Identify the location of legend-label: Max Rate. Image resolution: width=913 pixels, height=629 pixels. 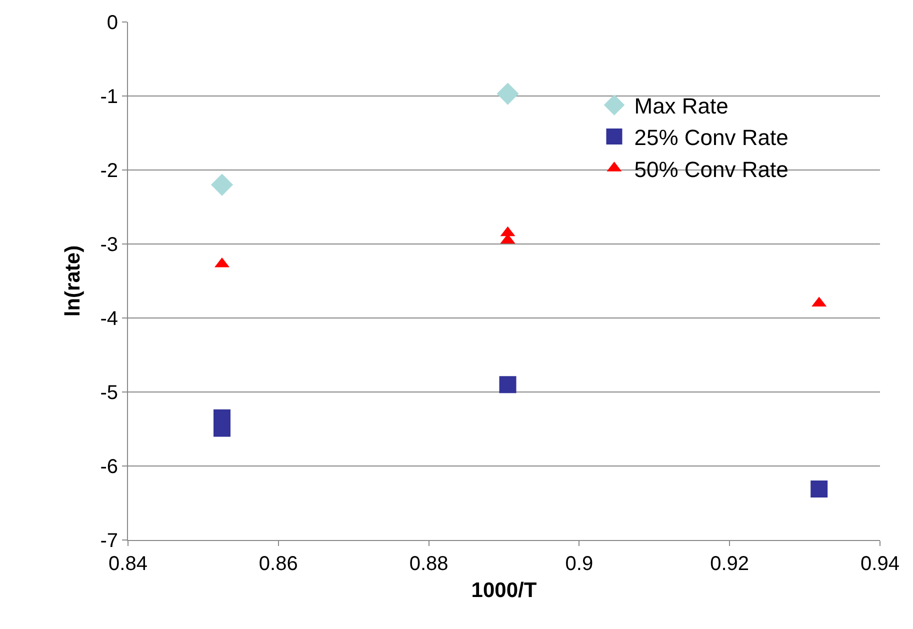
(681, 106).